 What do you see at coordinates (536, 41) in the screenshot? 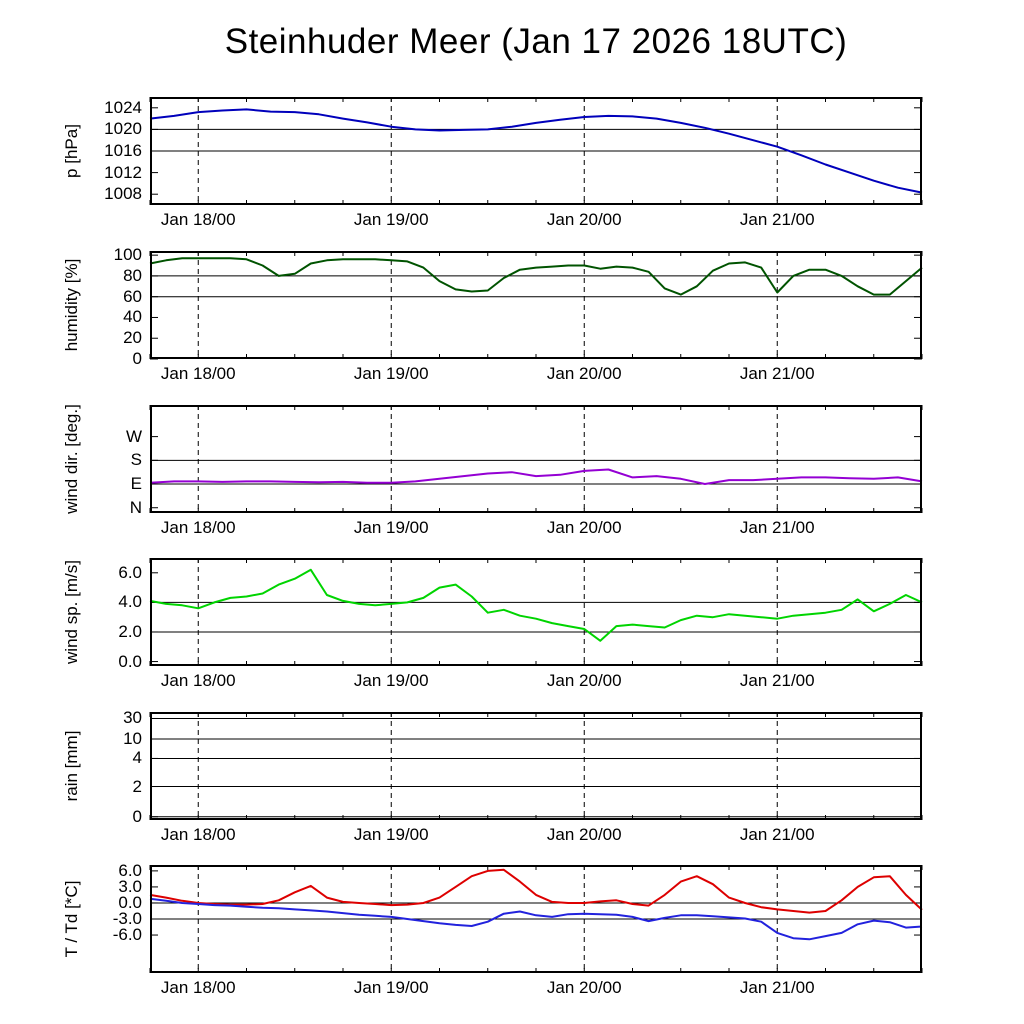
I see `chart-title: Steinhuder Meer (Jan 17 2026 18UTC)` at bounding box center [536, 41].